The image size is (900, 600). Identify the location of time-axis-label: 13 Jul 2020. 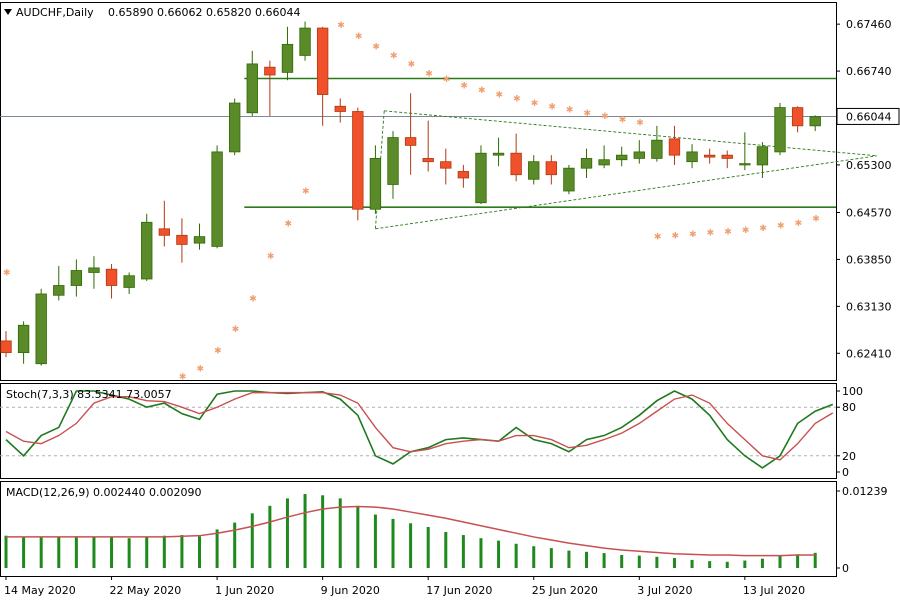
(774, 590).